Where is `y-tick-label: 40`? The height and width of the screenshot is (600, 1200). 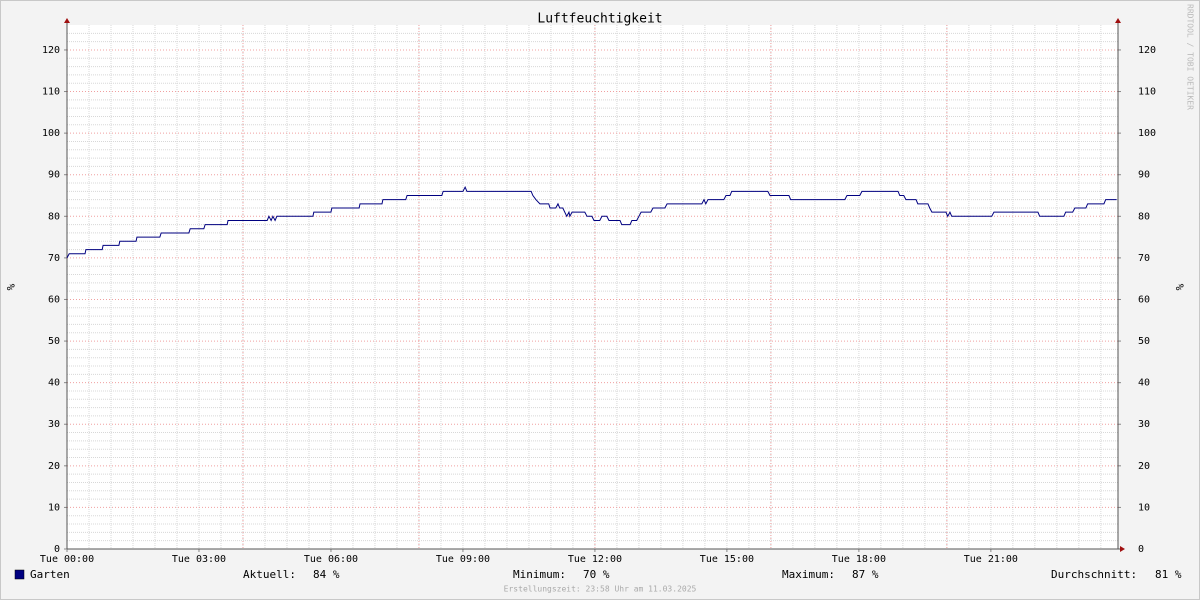 y-tick-label: 40 is located at coordinates (54, 383).